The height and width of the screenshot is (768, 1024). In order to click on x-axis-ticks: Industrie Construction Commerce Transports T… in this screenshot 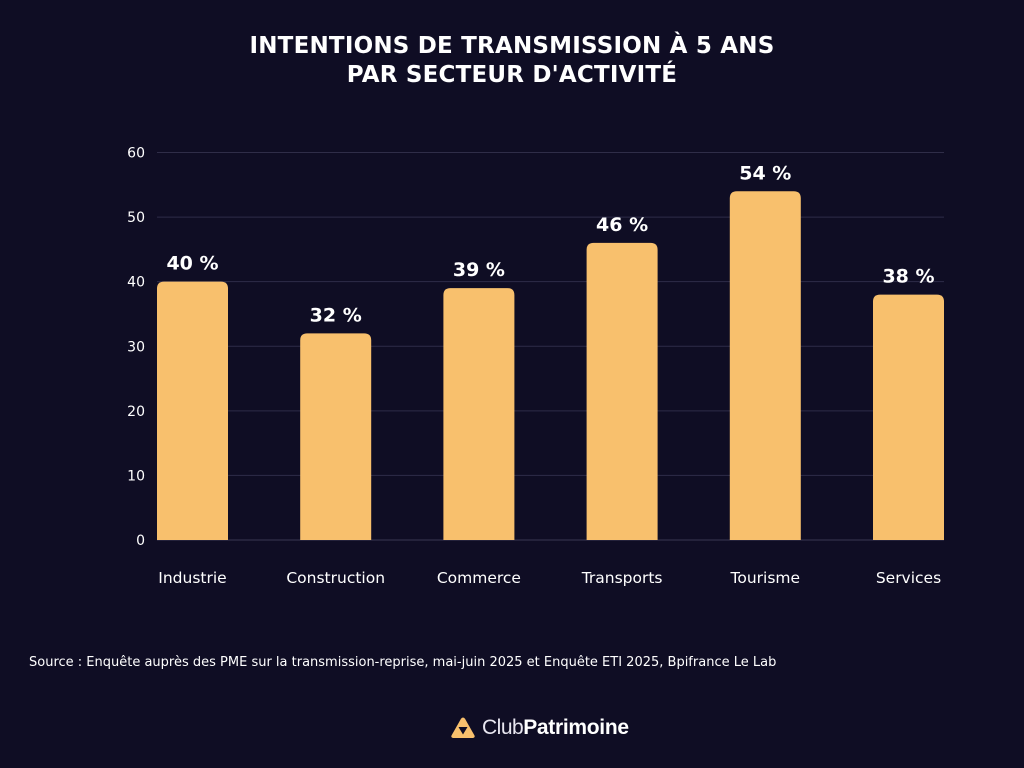, I will do `click(549, 578)`.